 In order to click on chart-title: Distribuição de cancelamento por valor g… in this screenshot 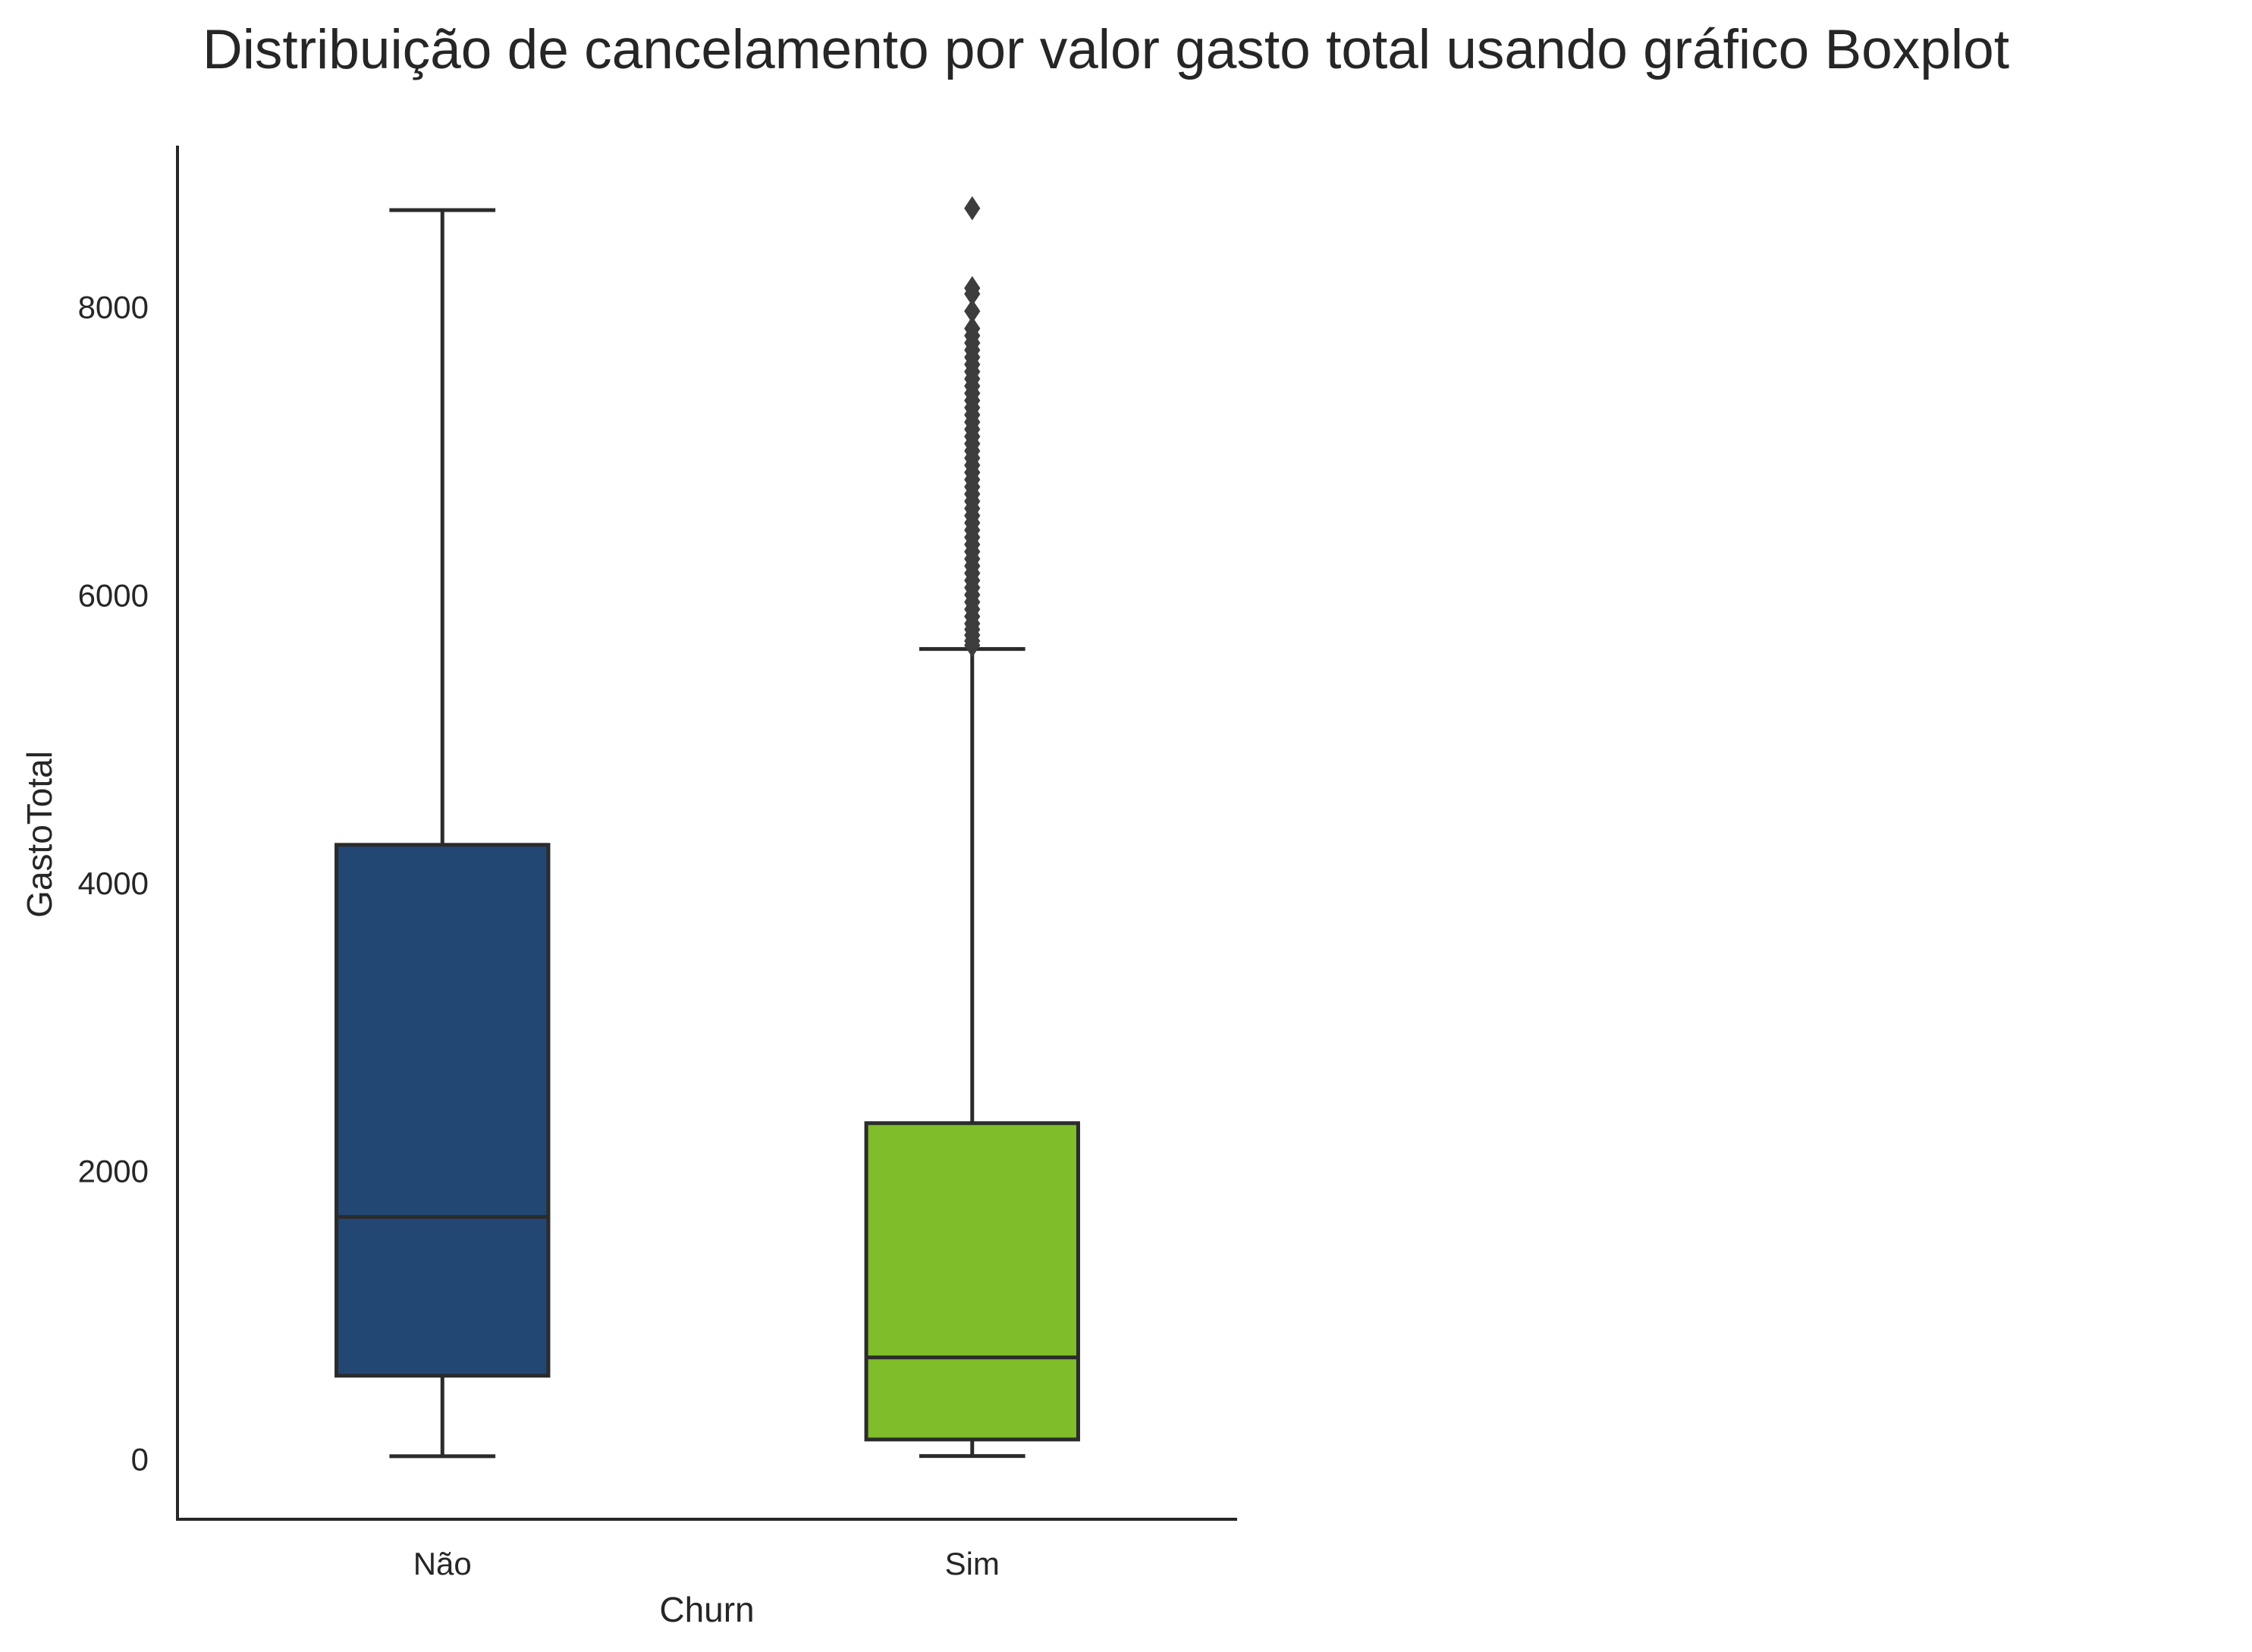, I will do `click(1106, 49)`.